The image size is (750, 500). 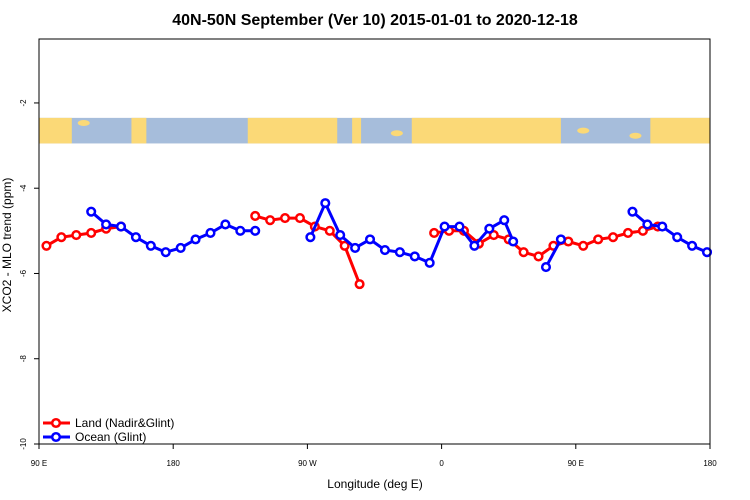 I want to click on x-tick-label-0: 90 E, so click(x=39, y=463).